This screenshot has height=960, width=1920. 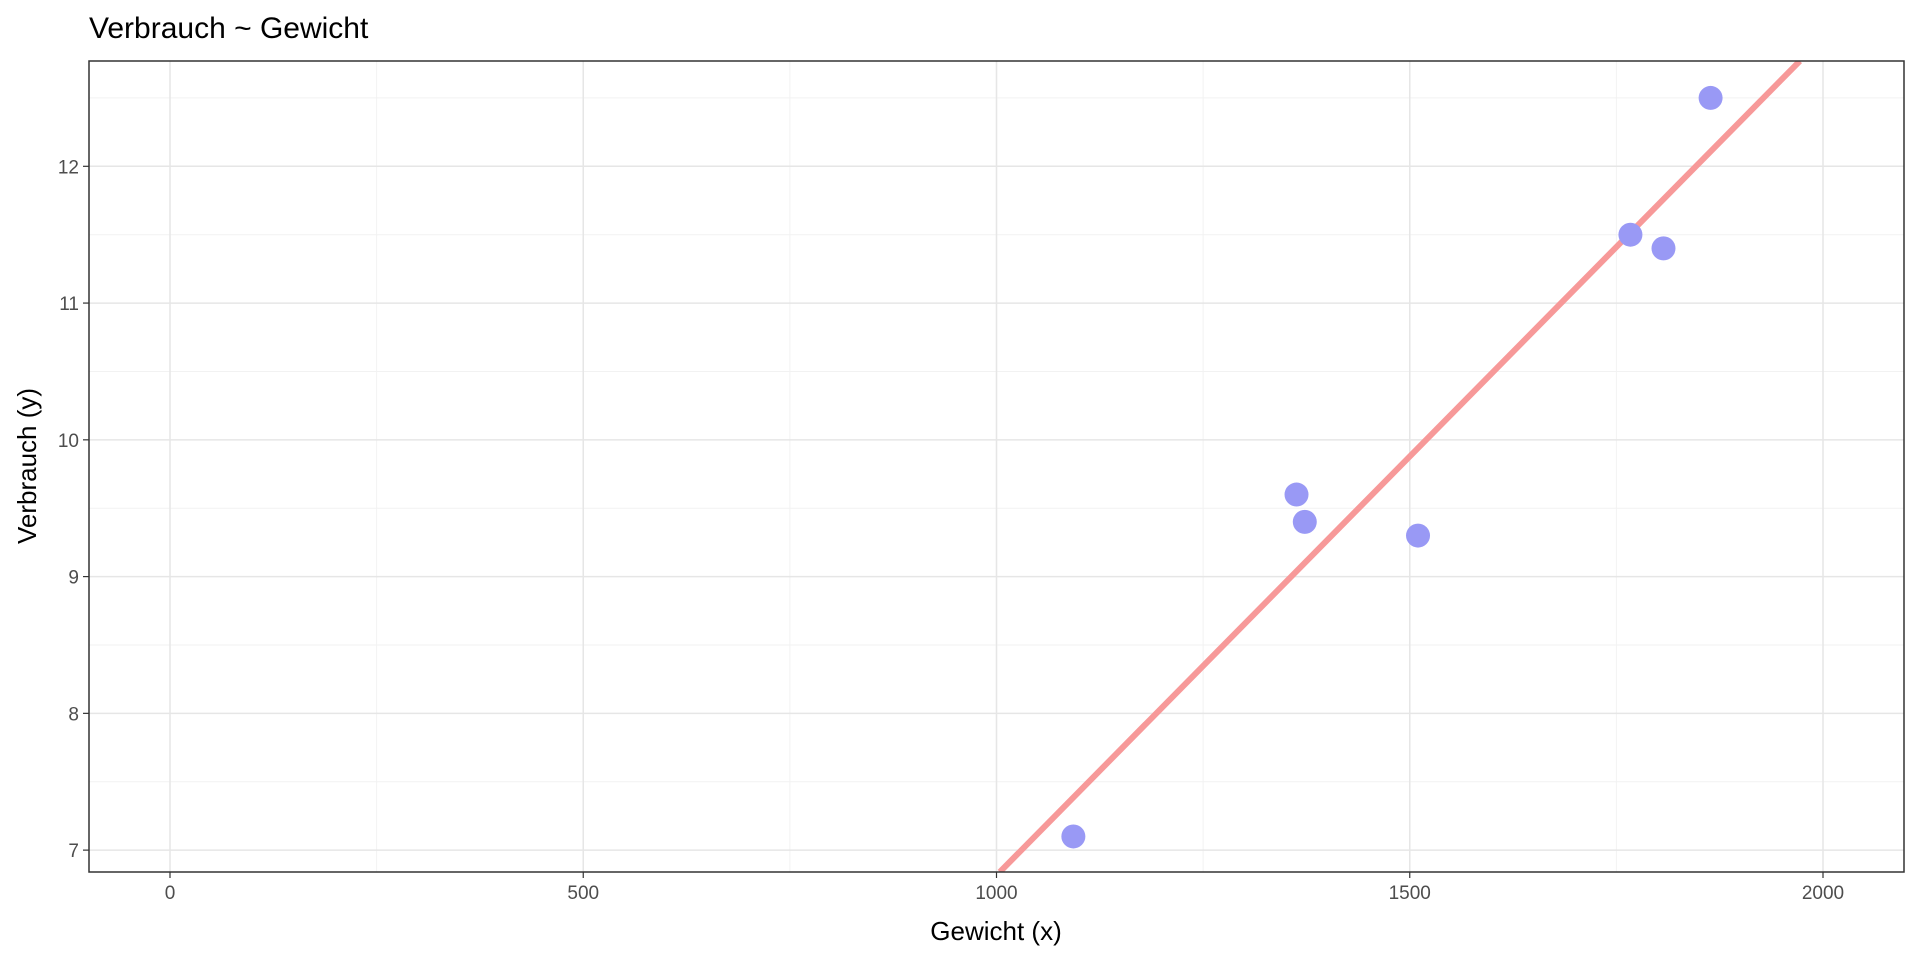 What do you see at coordinates (68, 441) in the screenshot?
I see `y-tick-label: 10` at bounding box center [68, 441].